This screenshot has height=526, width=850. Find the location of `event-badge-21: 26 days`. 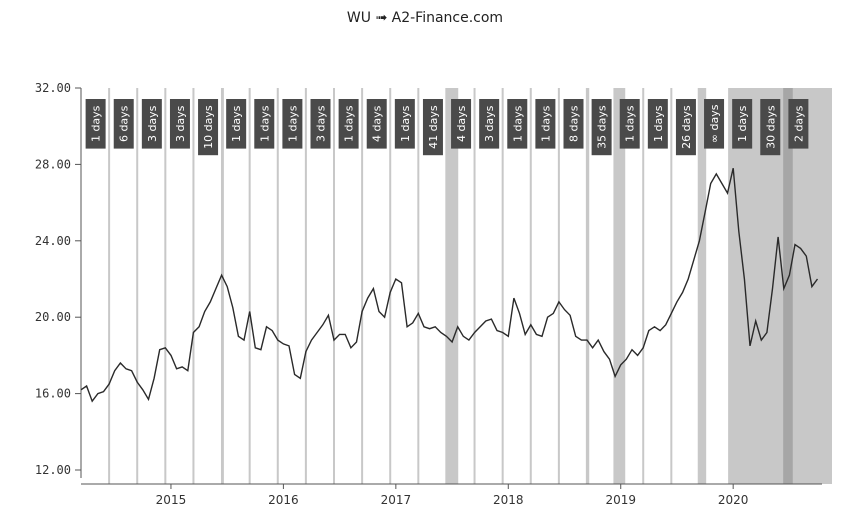

event-badge-21: 26 days is located at coordinates (685, 127).